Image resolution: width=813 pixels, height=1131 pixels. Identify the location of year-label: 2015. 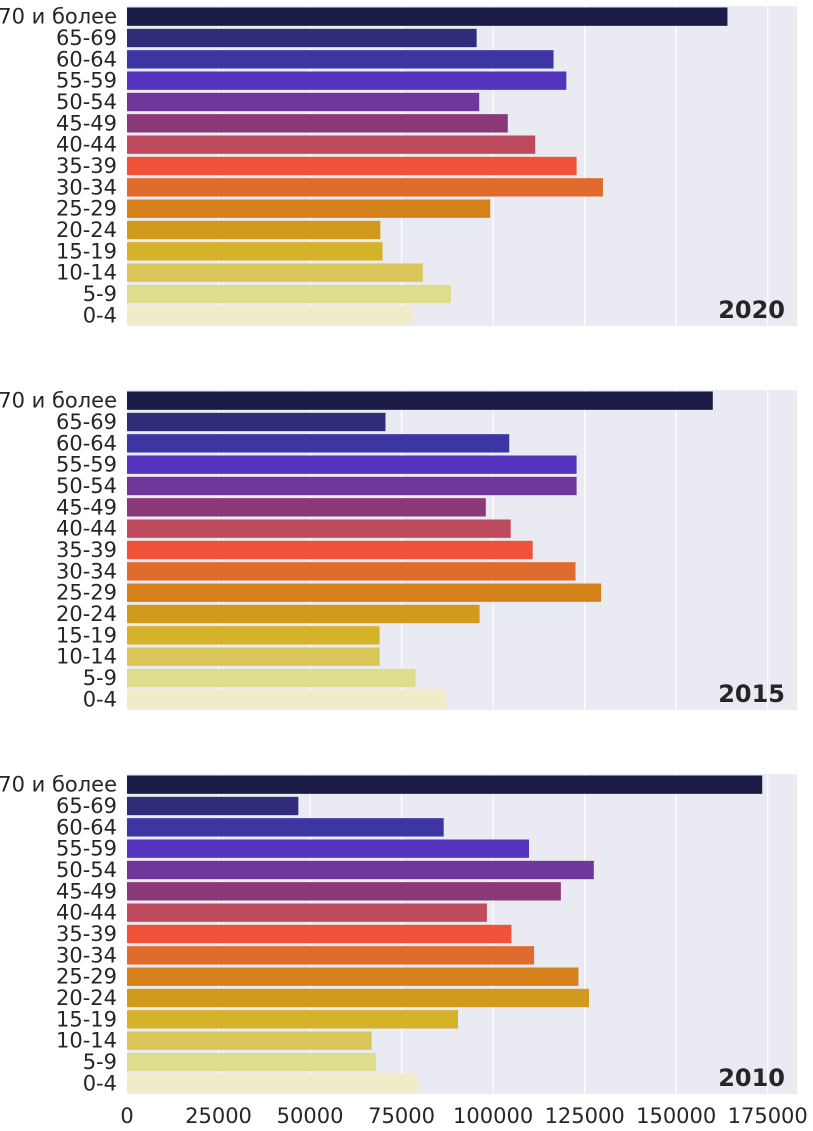
(751, 694).